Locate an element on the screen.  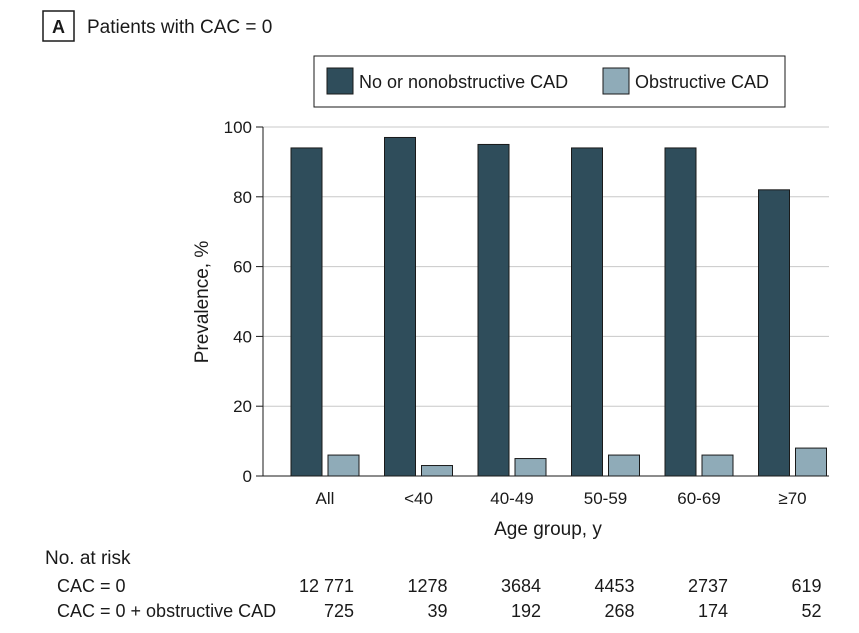
risk-value-r0-c3: 4453 is located at coordinates (614, 586).